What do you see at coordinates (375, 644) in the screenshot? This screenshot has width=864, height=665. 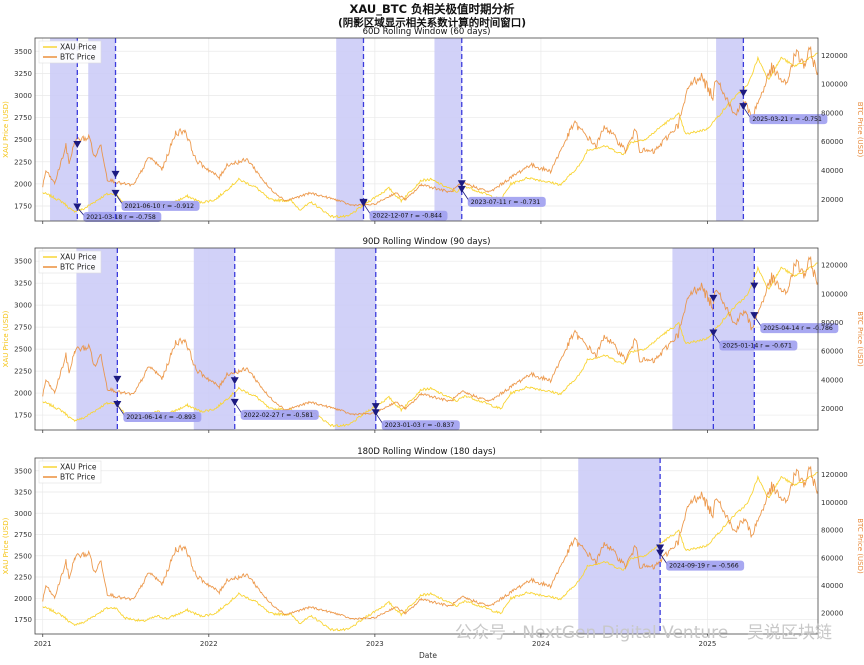 I see `x-tick-label: 2023` at bounding box center [375, 644].